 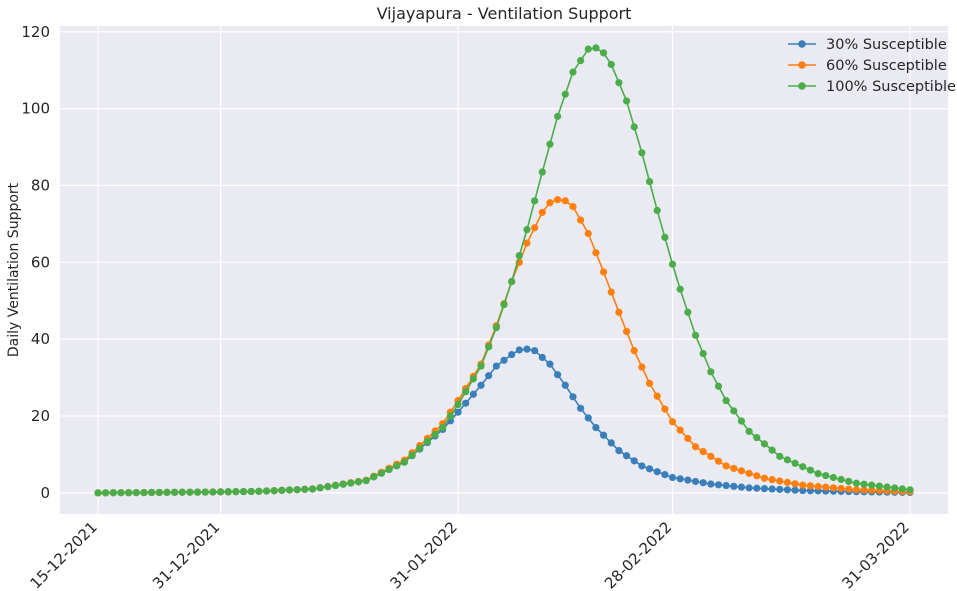 What do you see at coordinates (40, 339) in the screenshot?
I see `y-tick-label: 40` at bounding box center [40, 339].